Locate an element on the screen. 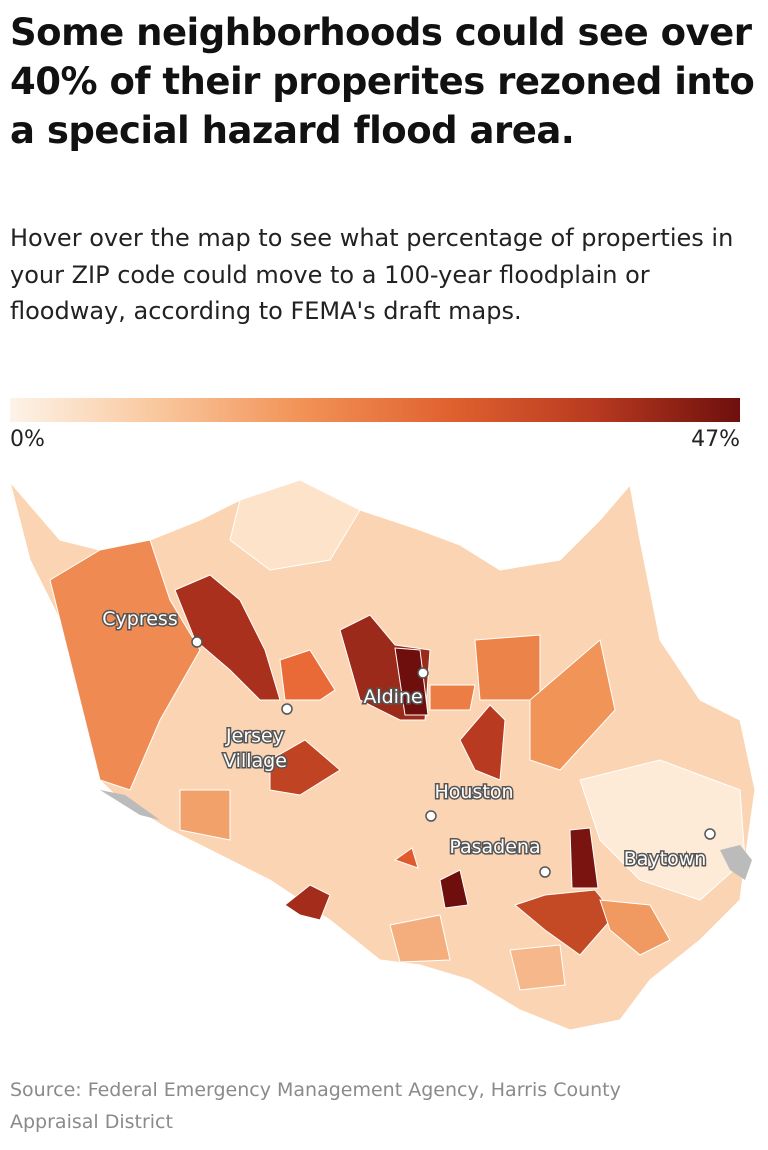 The height and width of the screenshot is (1150, 768). legend-gradient is located at coordinates (375, 410).